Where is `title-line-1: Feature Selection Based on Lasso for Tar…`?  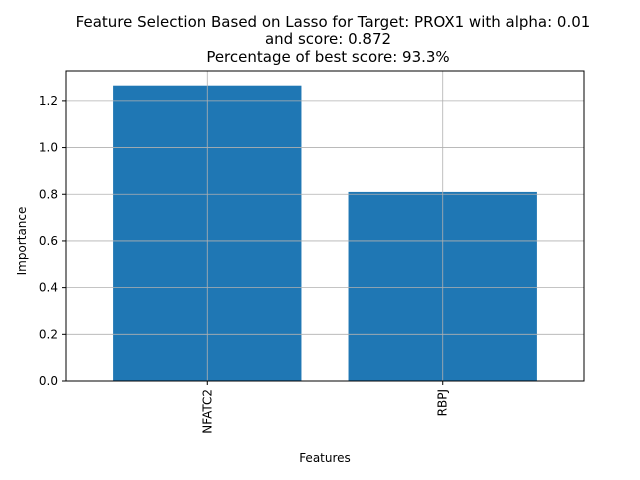 title-line-1: Feature Selection Based on Lasso for Tar… is located at coordinates (333, 22).